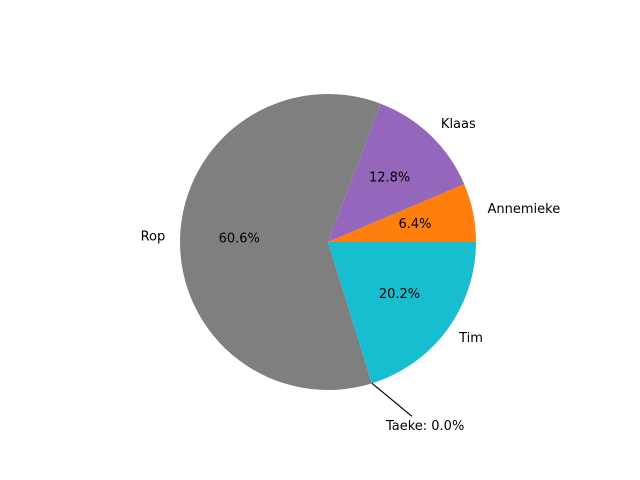  What do you see at coordinates (470, 338) in the screenshot?
I see `slice-label-tim: Tim` at bounding box center [470, 338].